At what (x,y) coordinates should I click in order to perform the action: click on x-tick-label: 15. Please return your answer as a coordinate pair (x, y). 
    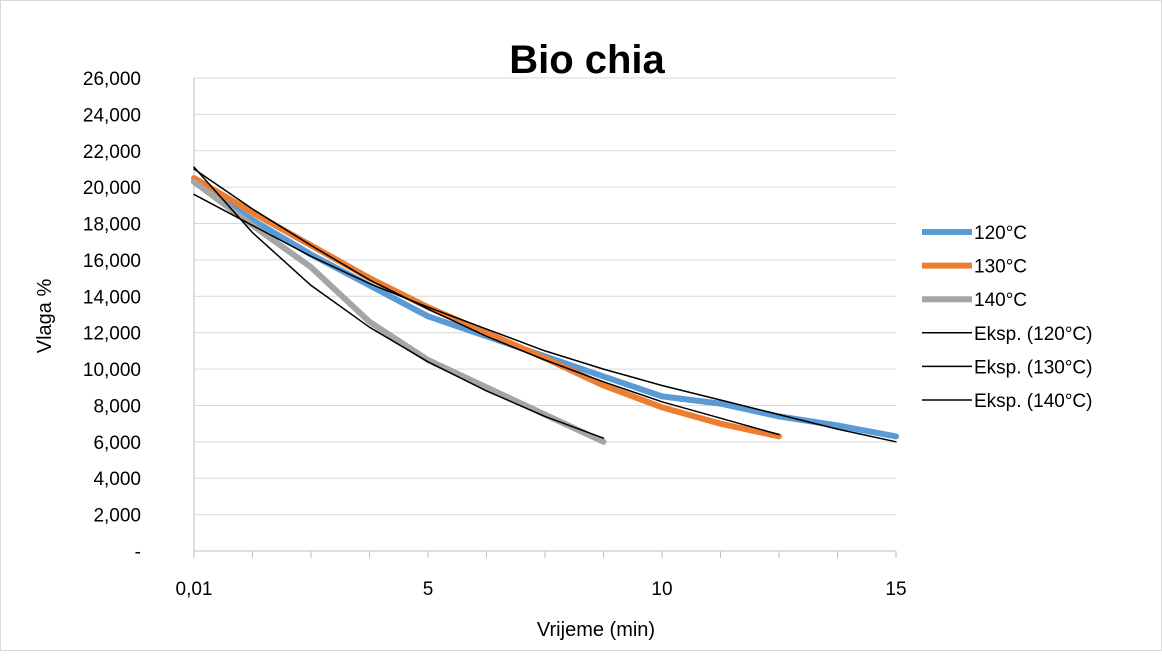
    Looking at the image, I should click on (895, 589).